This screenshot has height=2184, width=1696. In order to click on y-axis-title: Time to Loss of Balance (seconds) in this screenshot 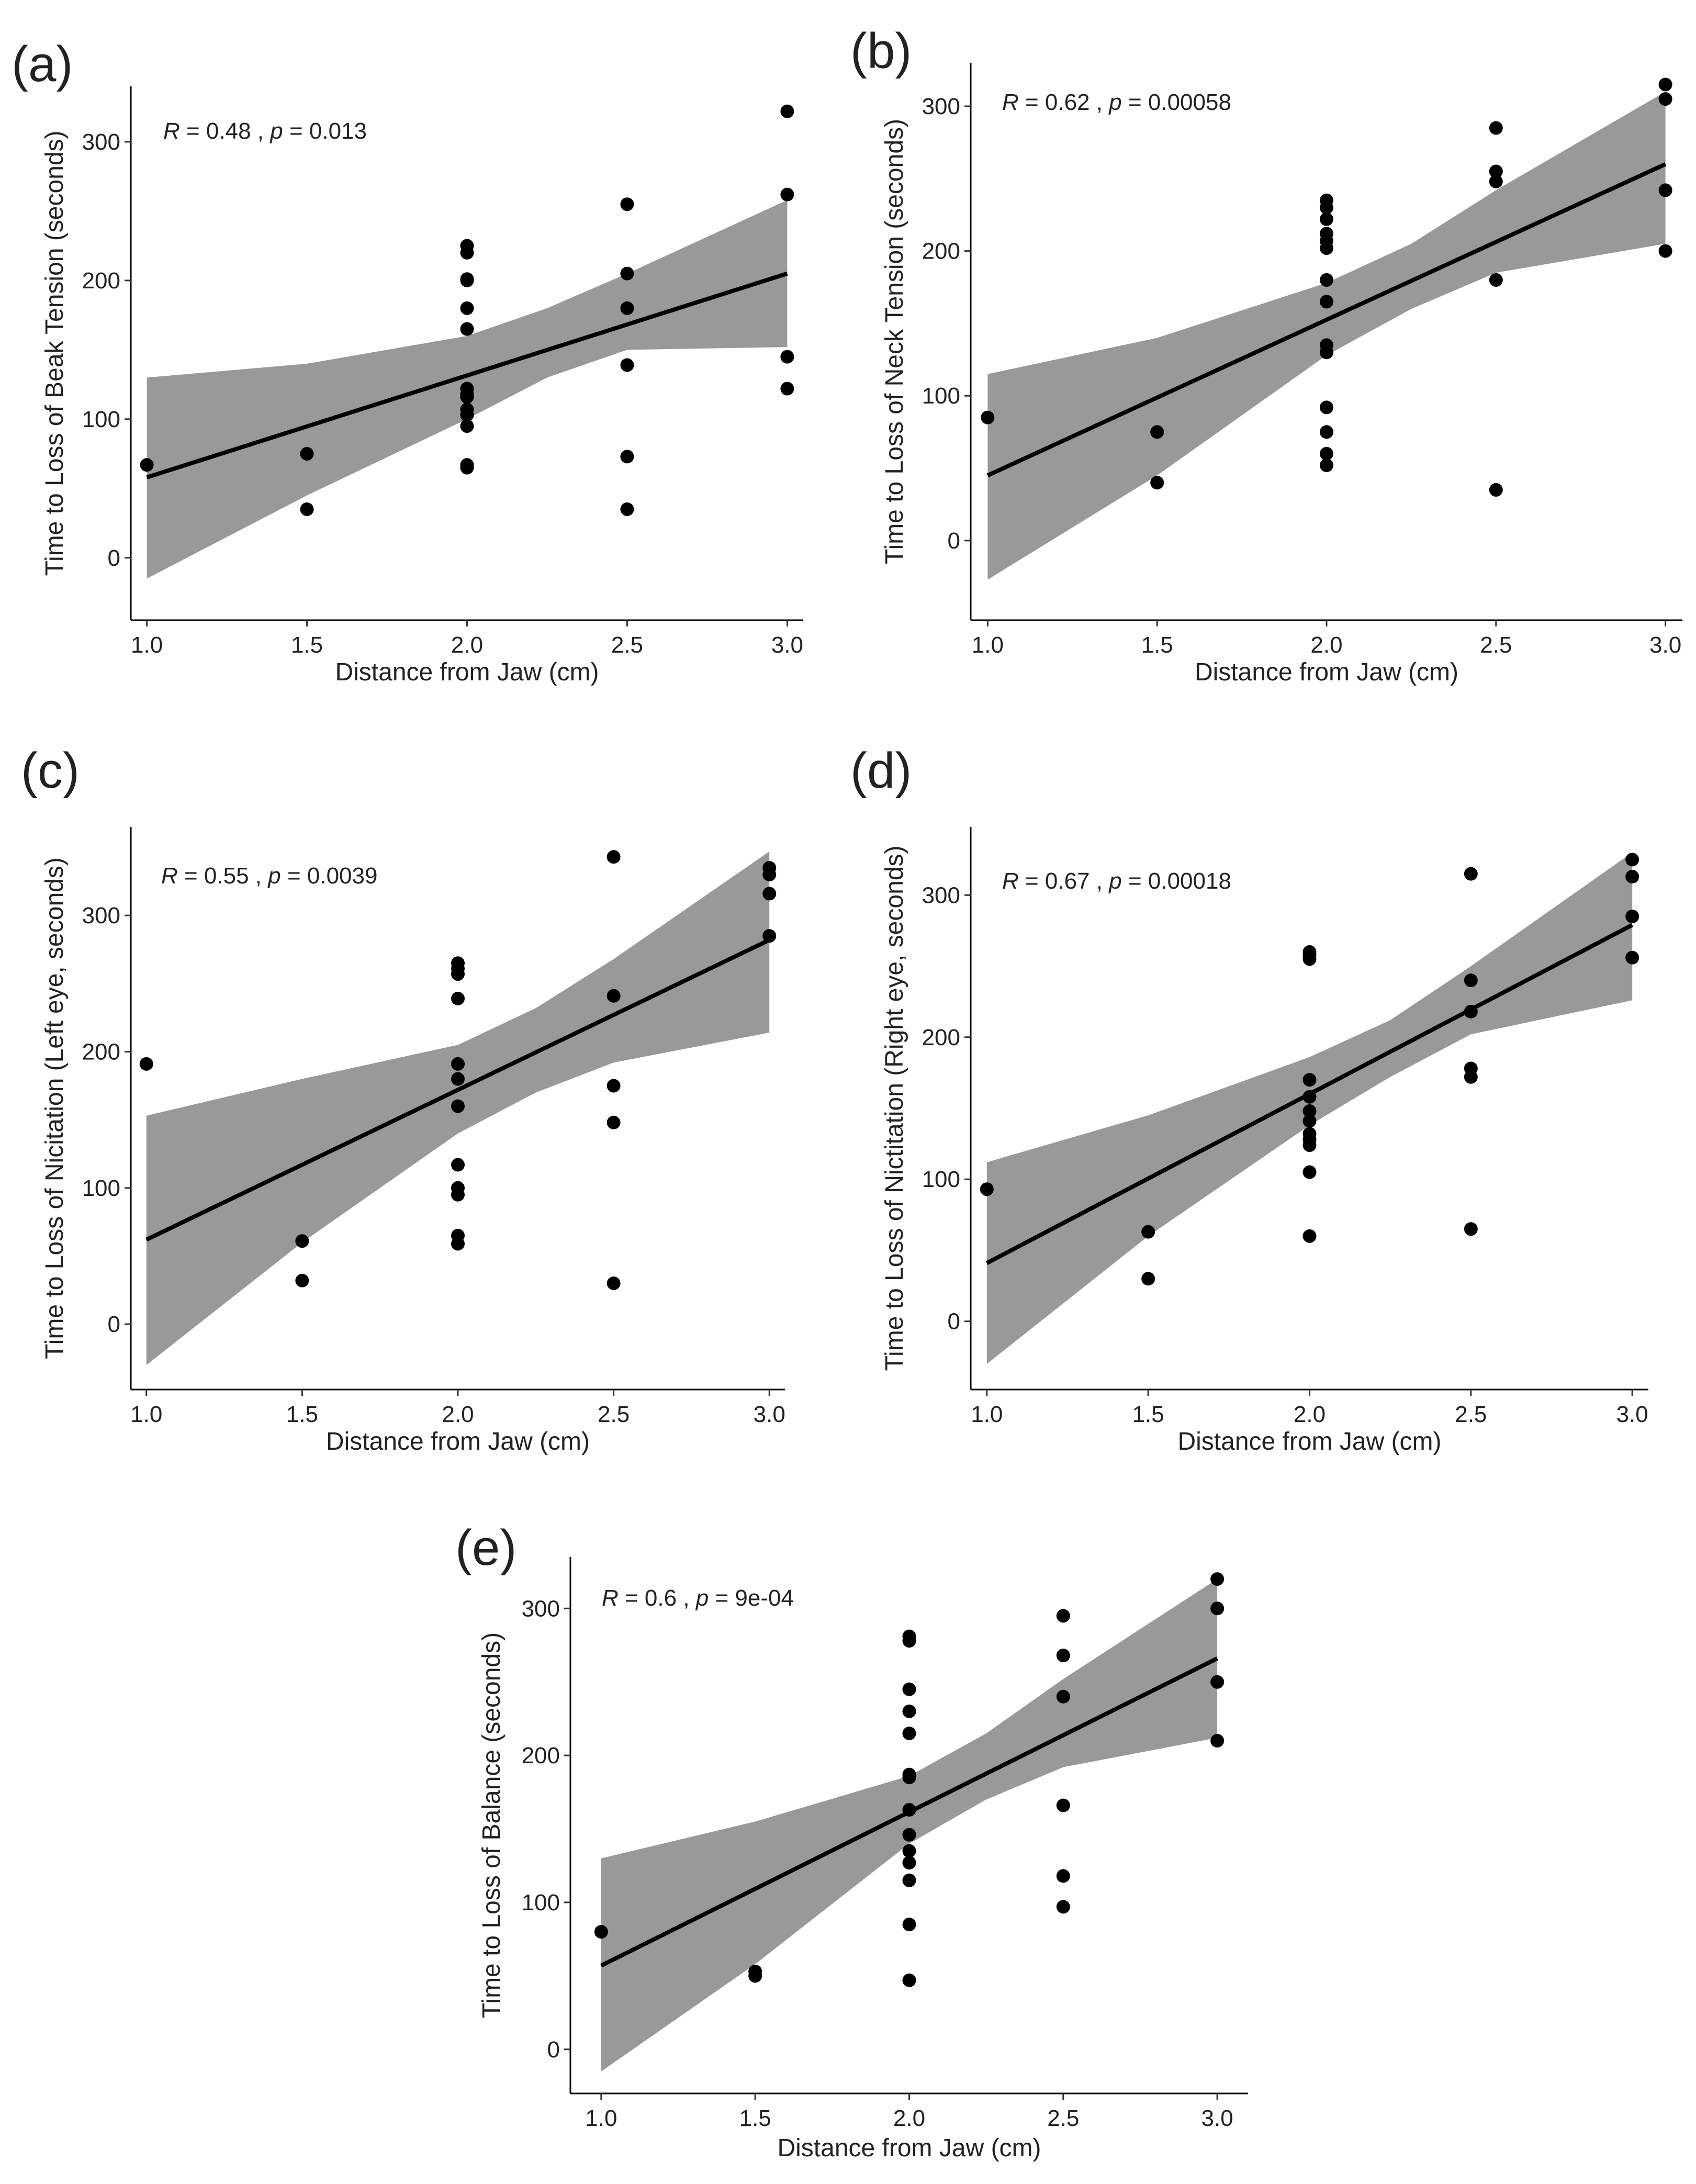, I will do `click(492, 1825)`.